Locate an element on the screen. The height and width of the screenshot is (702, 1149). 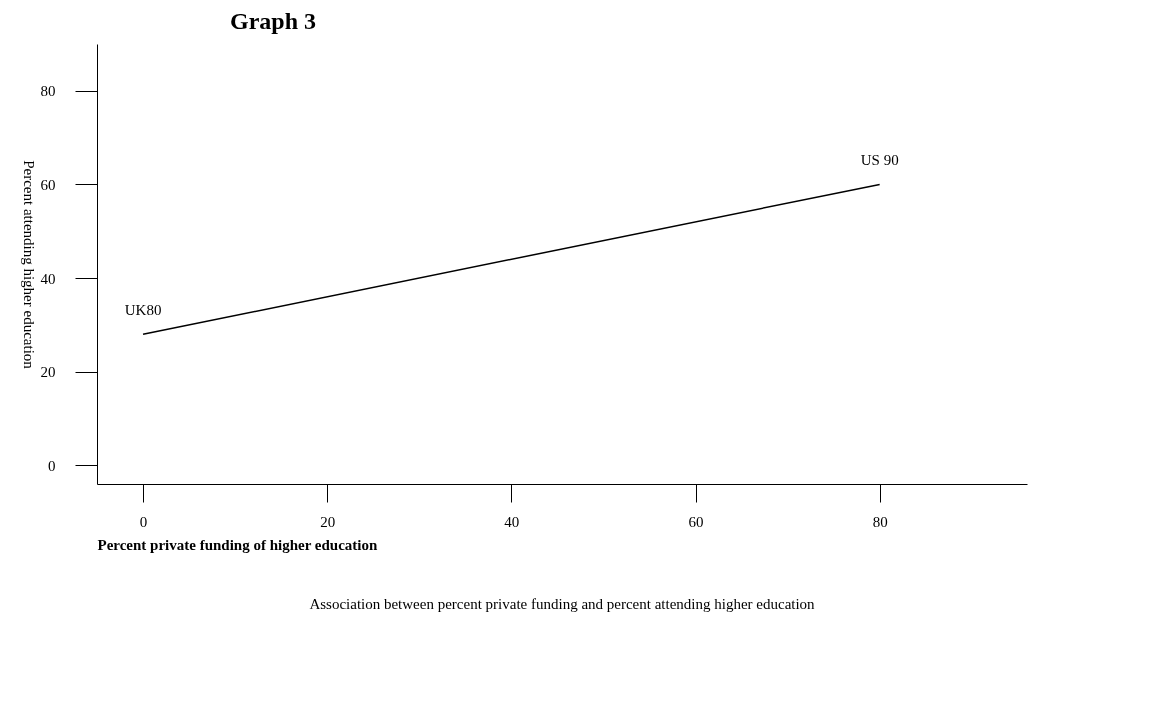
chart-title: Graph 3 is located at coordinates (273, 21).